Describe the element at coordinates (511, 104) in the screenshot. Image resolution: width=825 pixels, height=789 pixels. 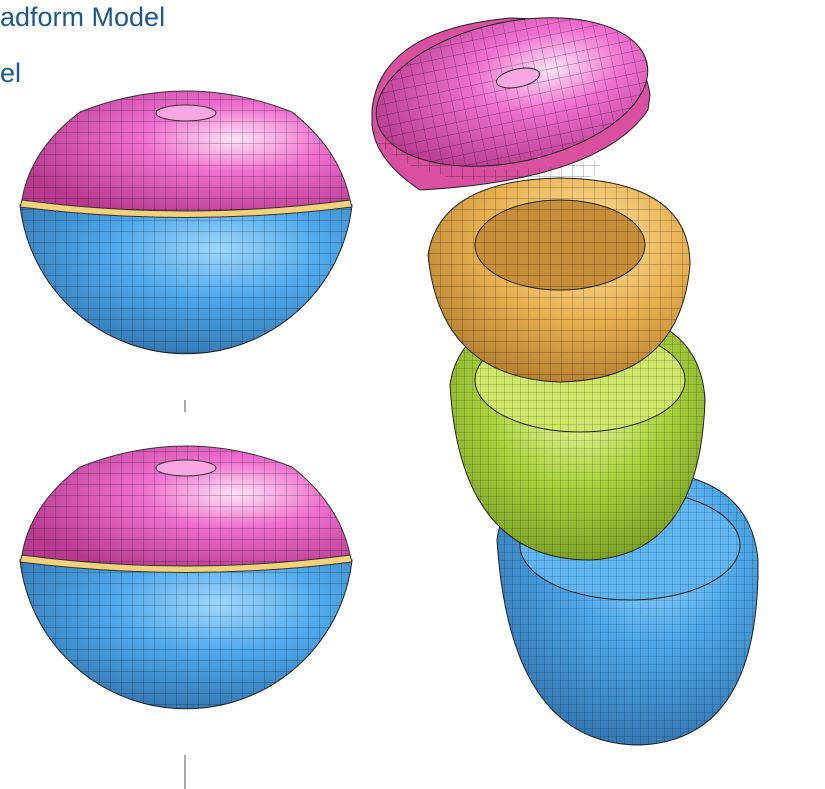
I see `pink-disc` at that location.